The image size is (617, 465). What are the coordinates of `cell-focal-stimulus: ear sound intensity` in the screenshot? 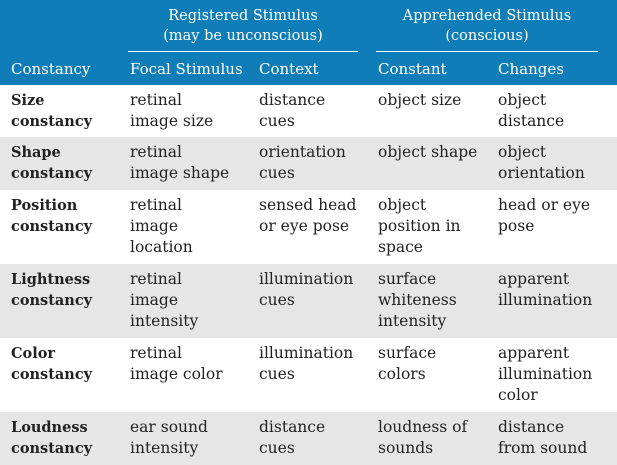 It's located at (169, 437).